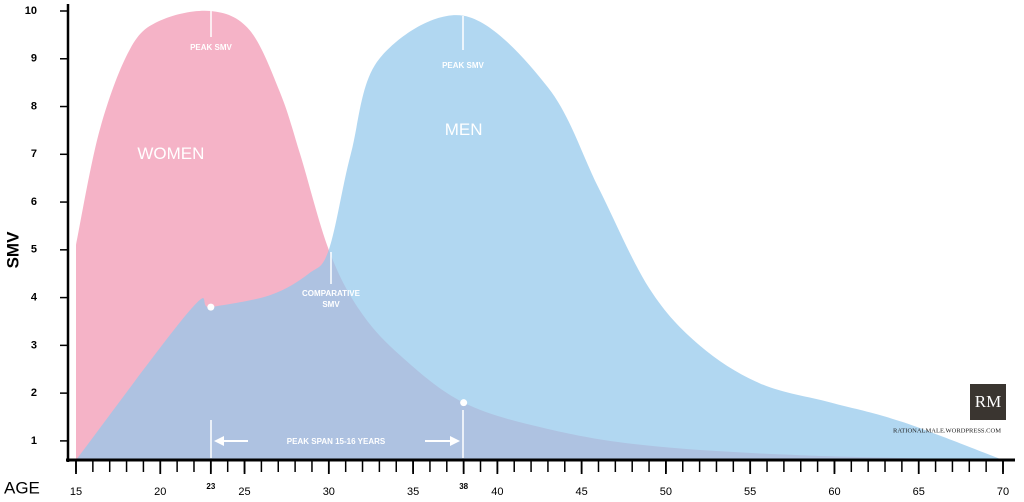 This screenshot has width=1024, height=502. What do you see at coordinates (336, 441) in the screenshot?
I see `annotation: PEAK SPAN 15-16 YEARS` at bounding box center [336, 441].